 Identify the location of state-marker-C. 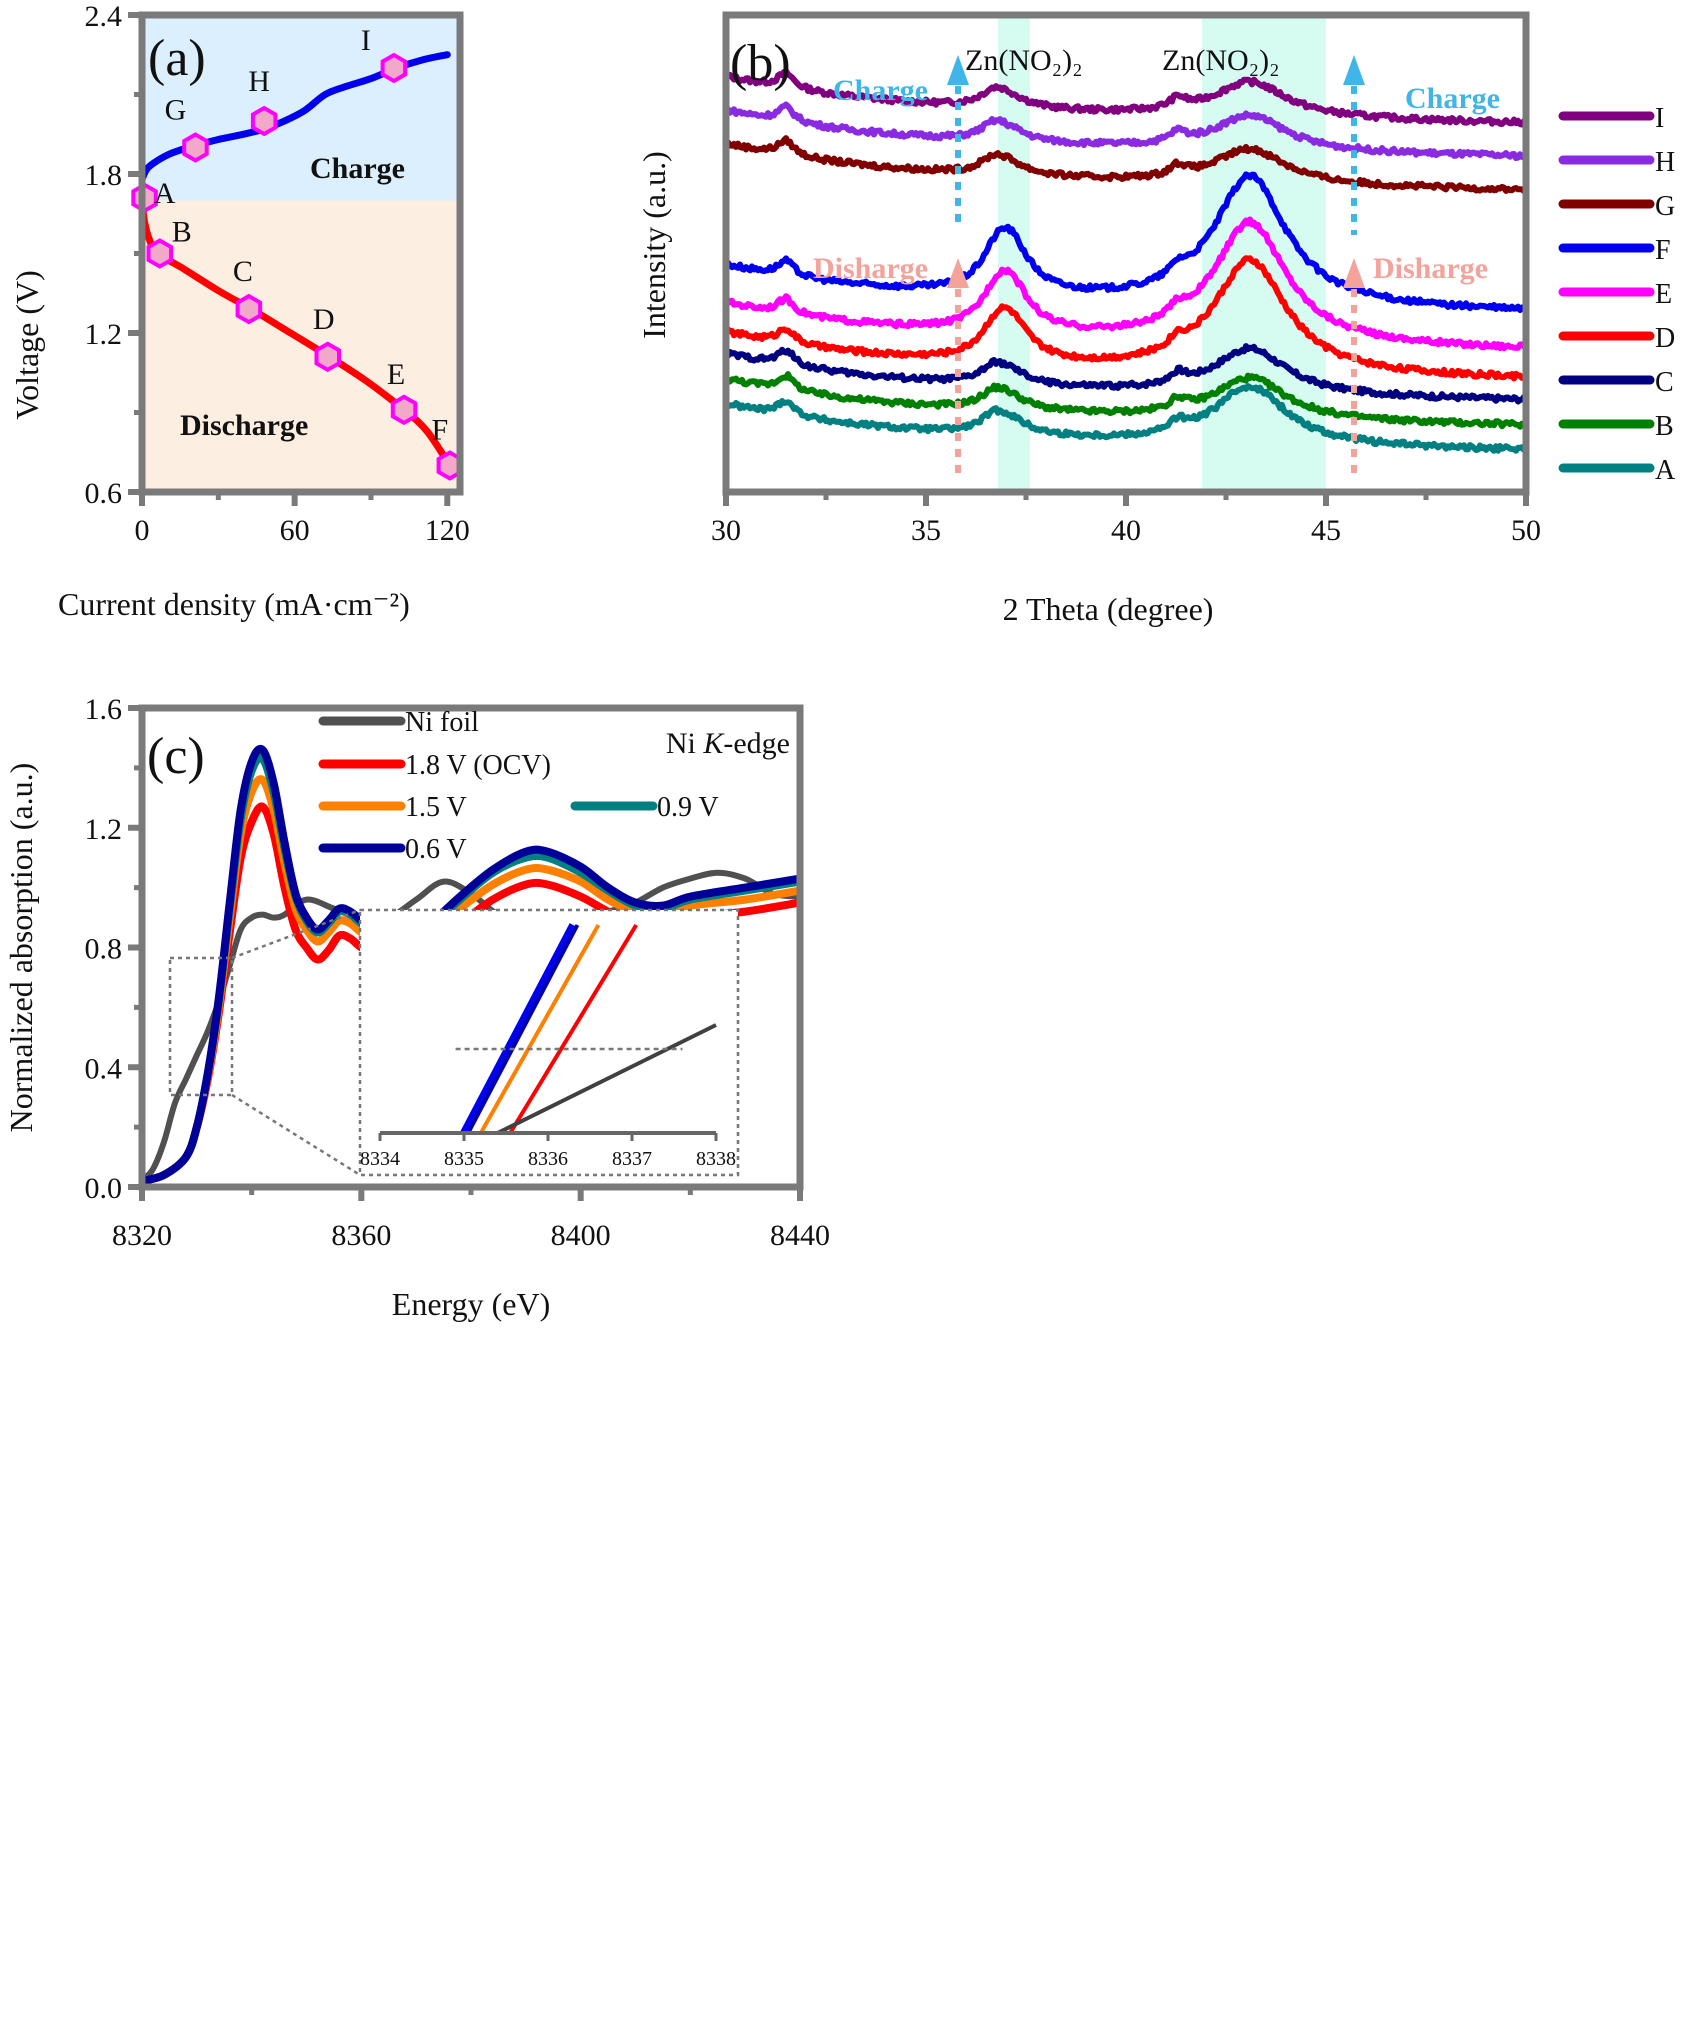
(249, 309).